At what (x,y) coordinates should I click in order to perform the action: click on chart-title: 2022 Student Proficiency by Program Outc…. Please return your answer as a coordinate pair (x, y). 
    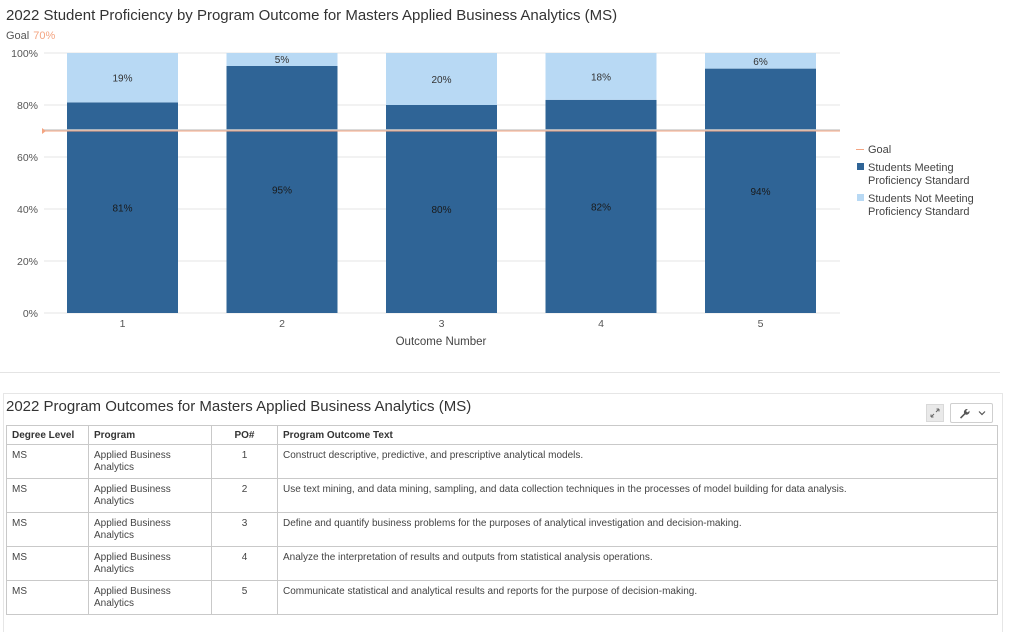
    Looking at the image, I should click on (312, 15).